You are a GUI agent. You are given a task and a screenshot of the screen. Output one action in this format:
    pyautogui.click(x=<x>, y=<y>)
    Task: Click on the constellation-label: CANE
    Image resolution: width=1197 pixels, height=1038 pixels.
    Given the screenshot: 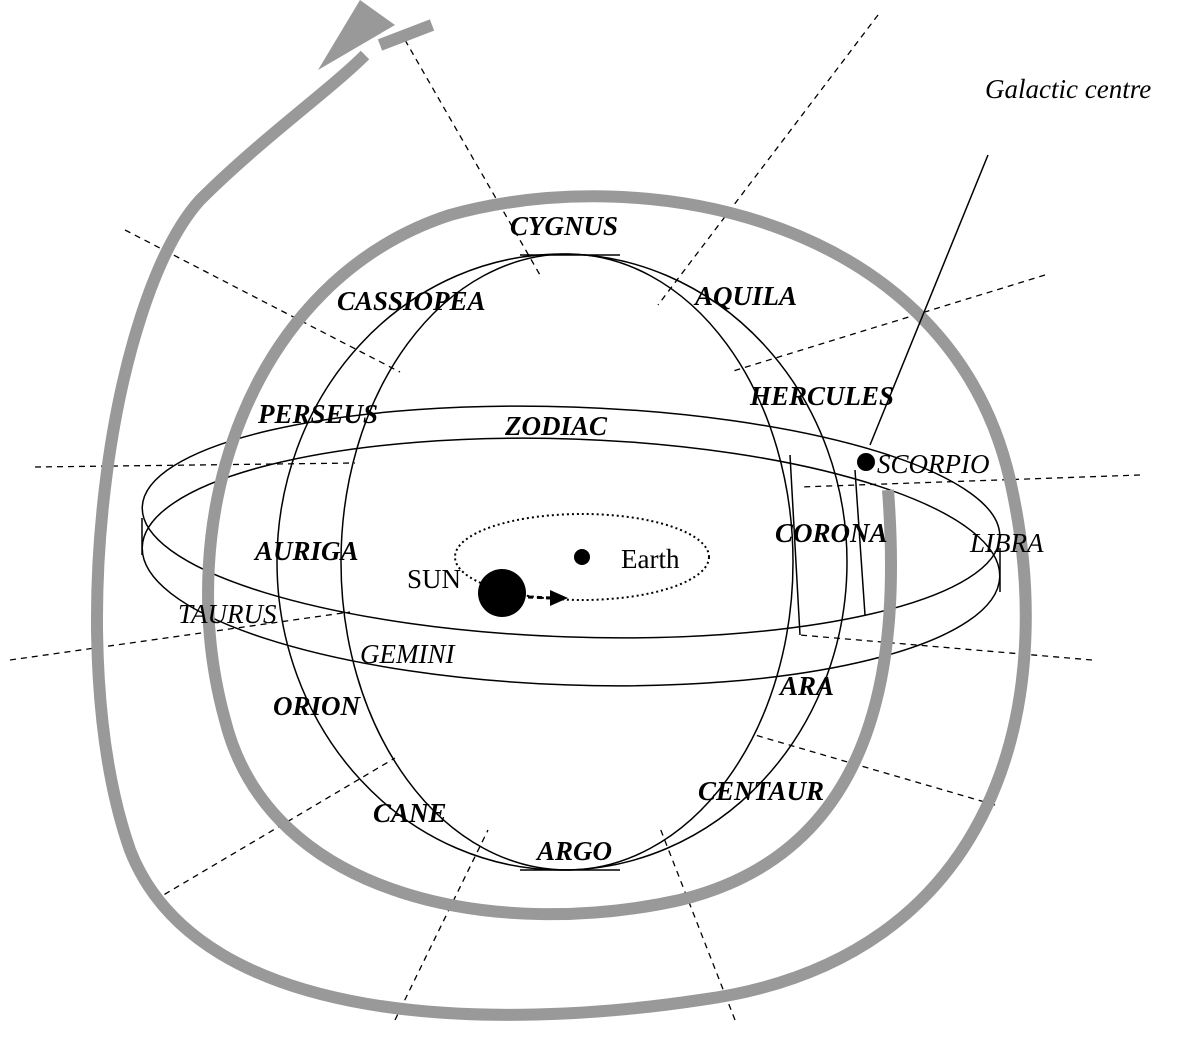 What is the action you would take?
    pyautogui.click(x=410, y=813)
    